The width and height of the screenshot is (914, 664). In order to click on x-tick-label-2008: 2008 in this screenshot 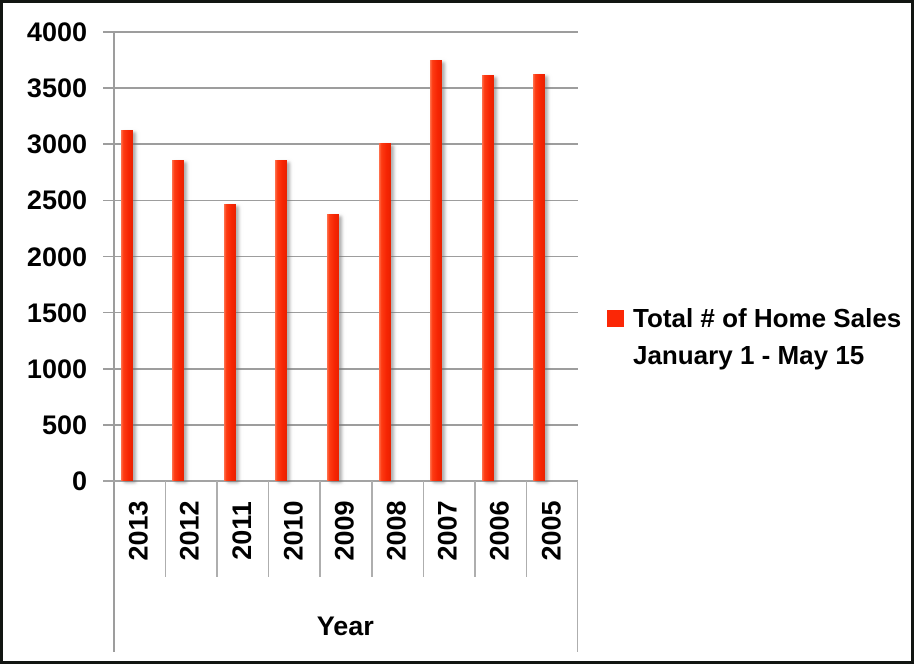, I will do `click(397, 530)`.